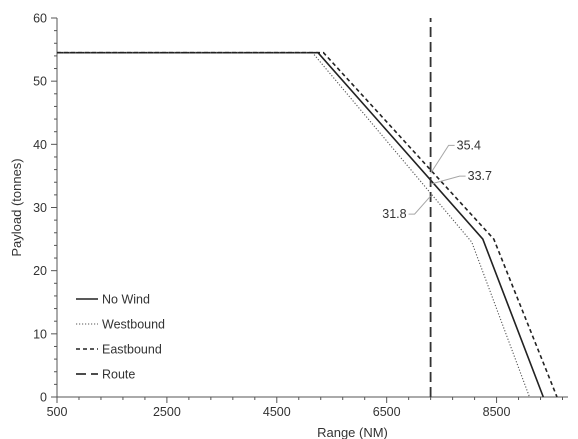  What do you see at coordinates (394, 214) in the screenshot?
I see `annotation-label: 31.8` at bounding box center [394, 214].